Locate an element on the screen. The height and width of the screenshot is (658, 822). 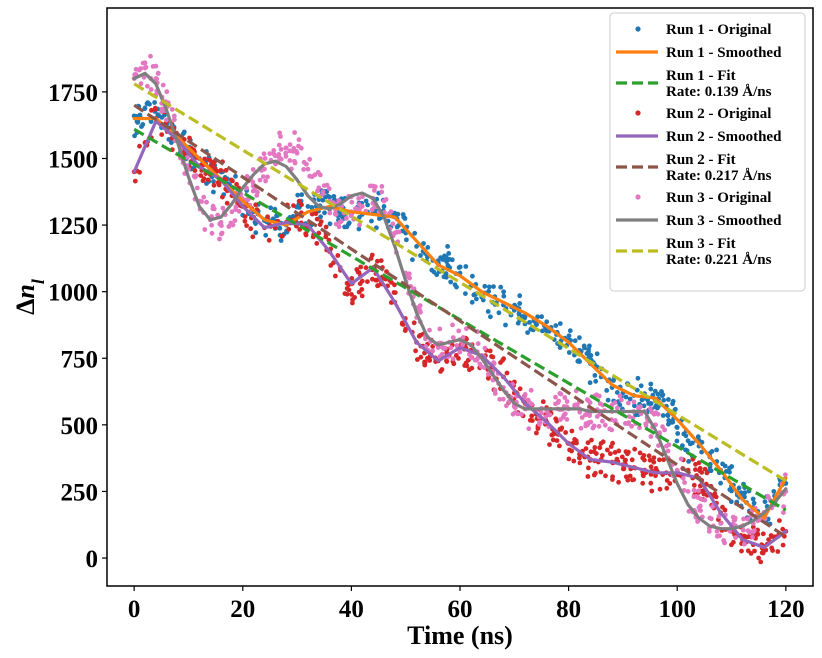
legend-label: Run 2 - Smoothed is located at coordinates (724, 137).